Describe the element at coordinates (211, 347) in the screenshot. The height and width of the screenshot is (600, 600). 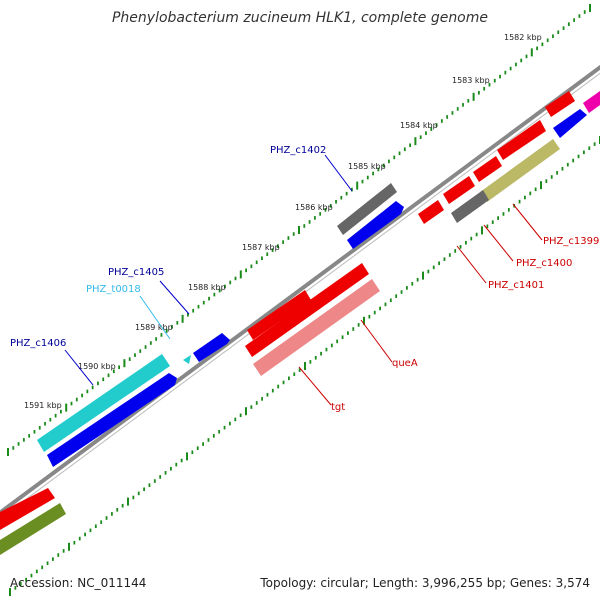
I see `feature-phz-c1405` at that location.